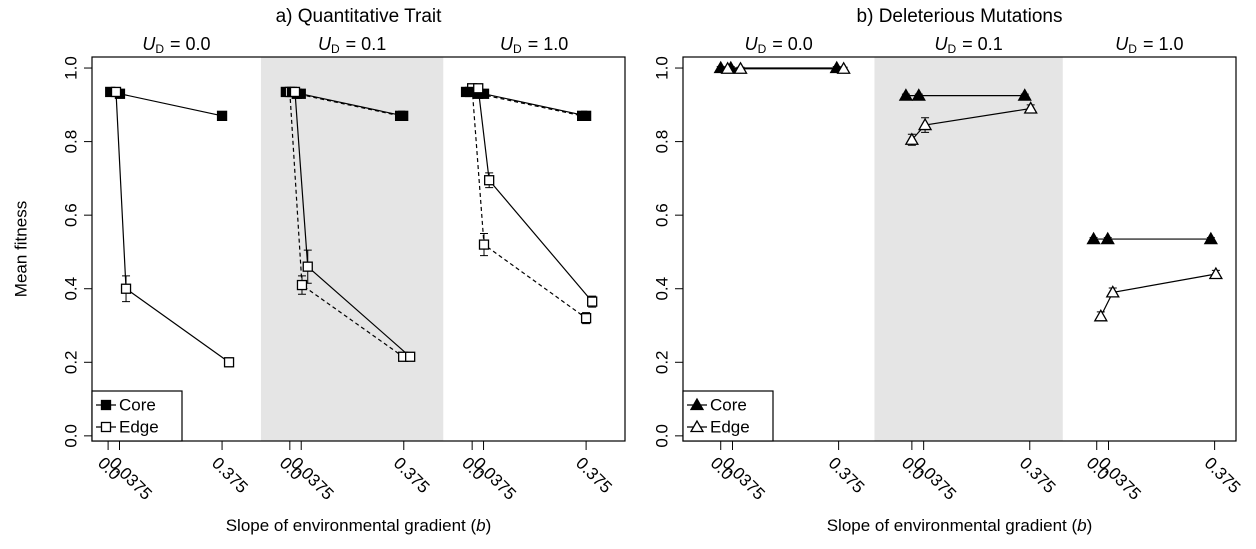 The width and height of the screenshot is (1256, 549). I want to click on chart-title: b) Deleterious Mutations, so click(960, 16).